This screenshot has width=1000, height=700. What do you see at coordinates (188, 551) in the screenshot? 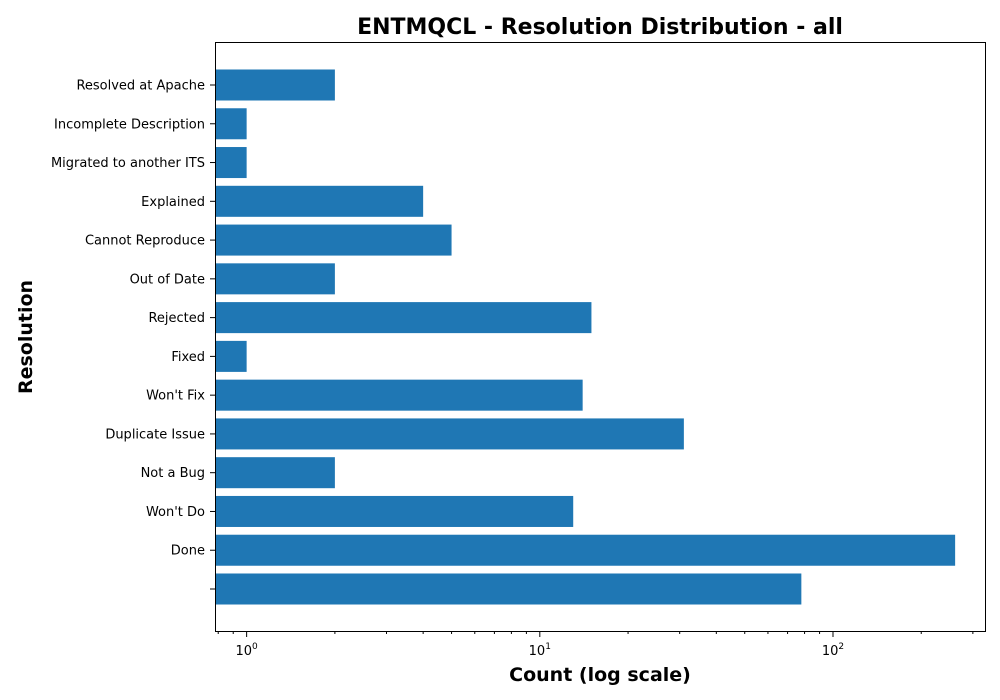
I see `y-tick-label: Done` at bounding box center [188, 551].